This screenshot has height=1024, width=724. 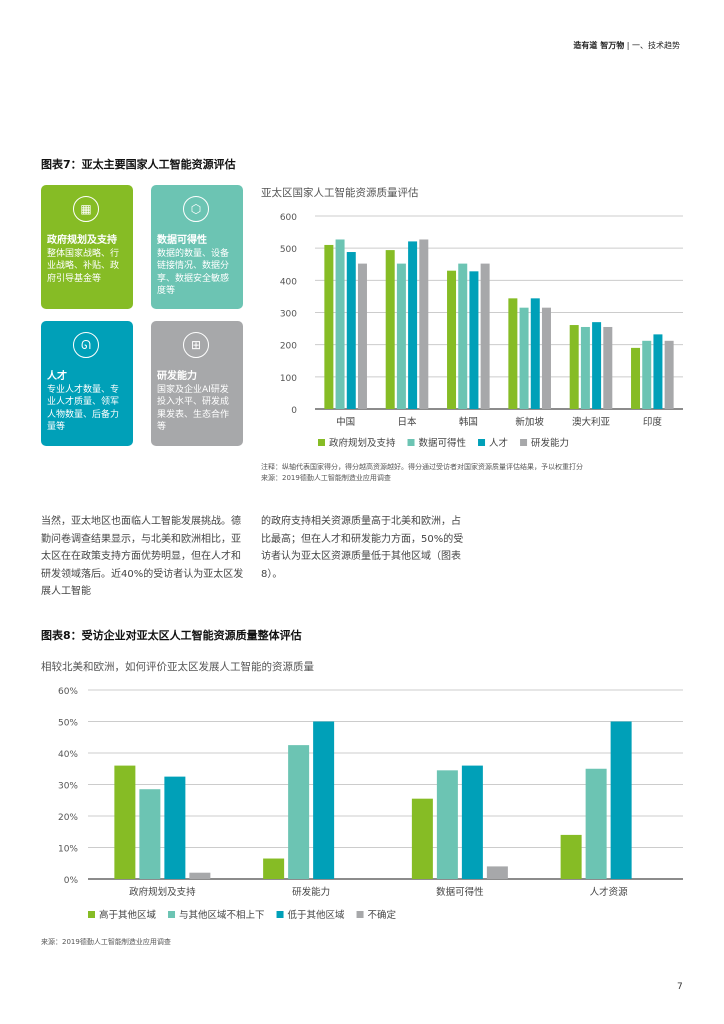 I want to click on figure7-title: 图表7：亚太主要国家人工智能资源评估, so click(x=138, y=164).